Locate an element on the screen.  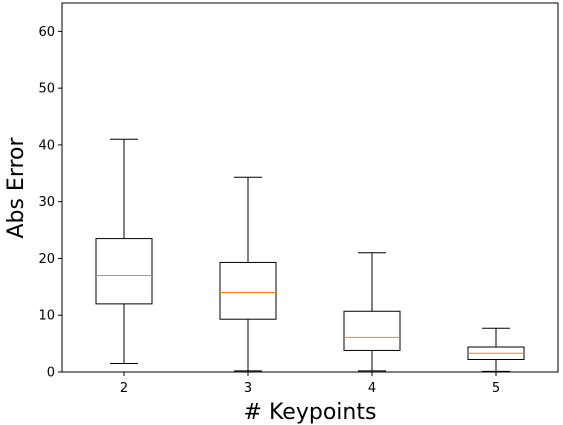
x-axis-ticks: 2 3 4 5 is located at coordinates (310, 384).